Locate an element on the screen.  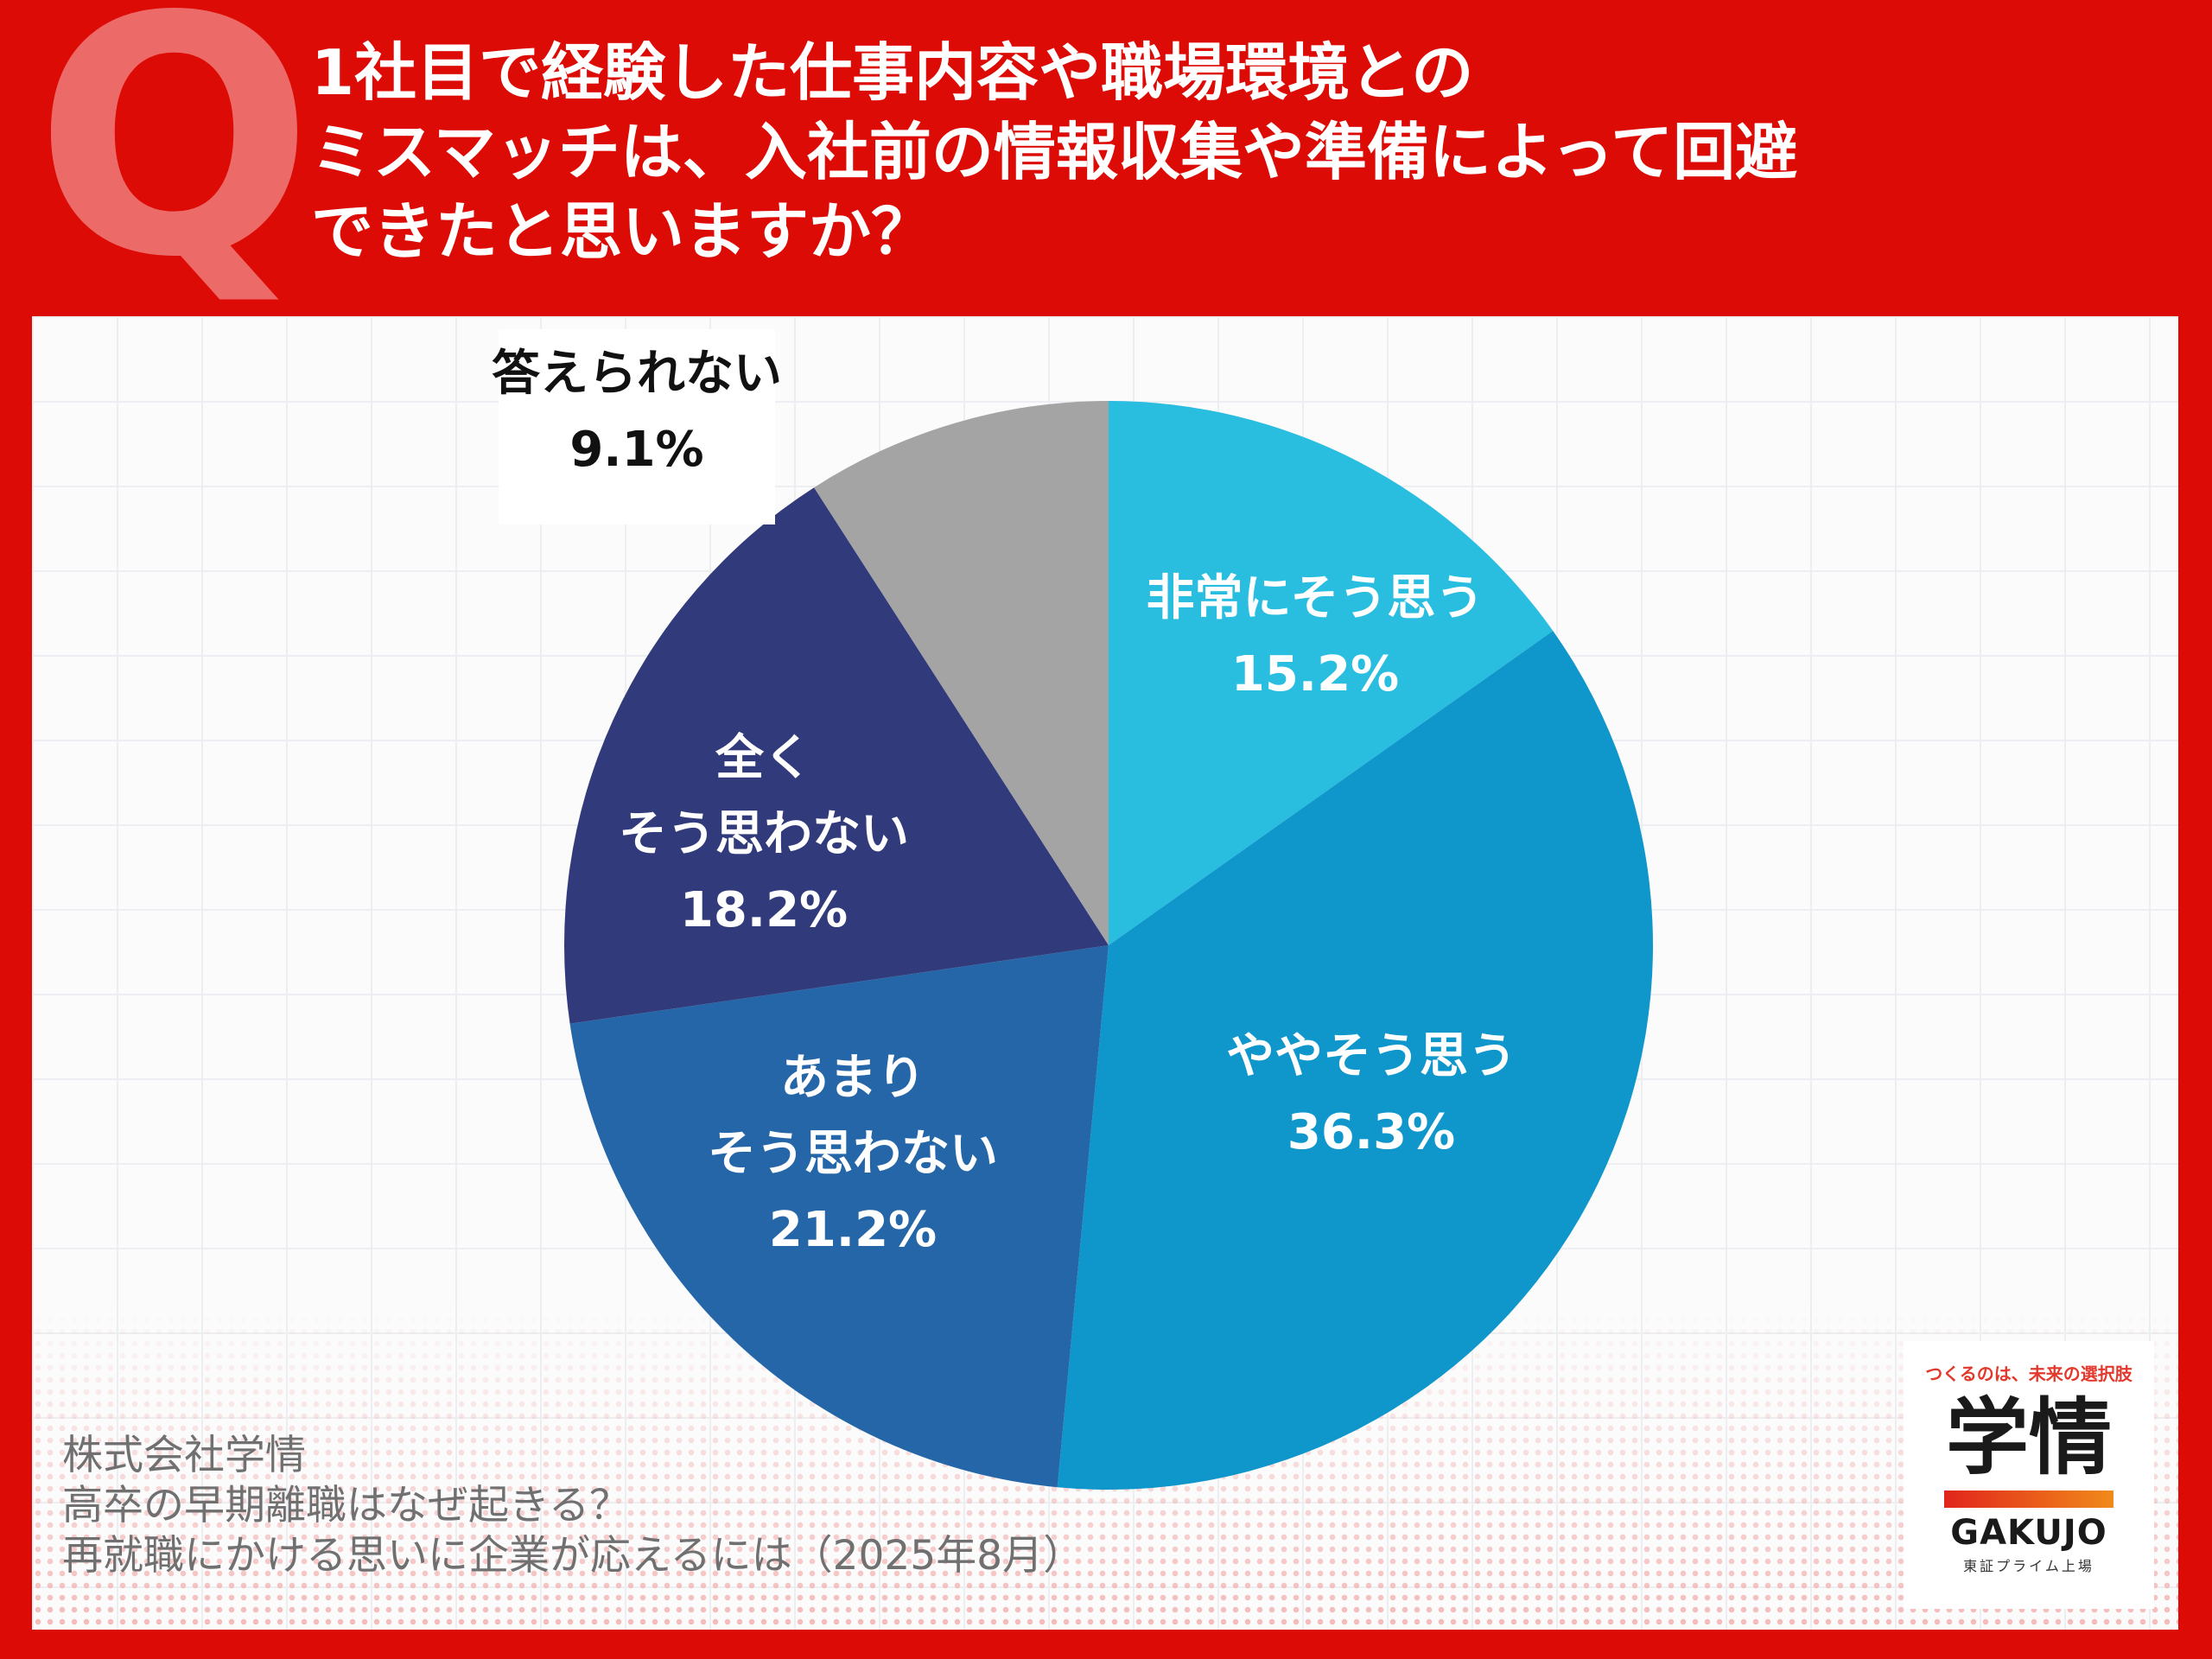
question-line-1: 1社目で経験した仕事内容や職場環境との is located at coordinates (892, 72).